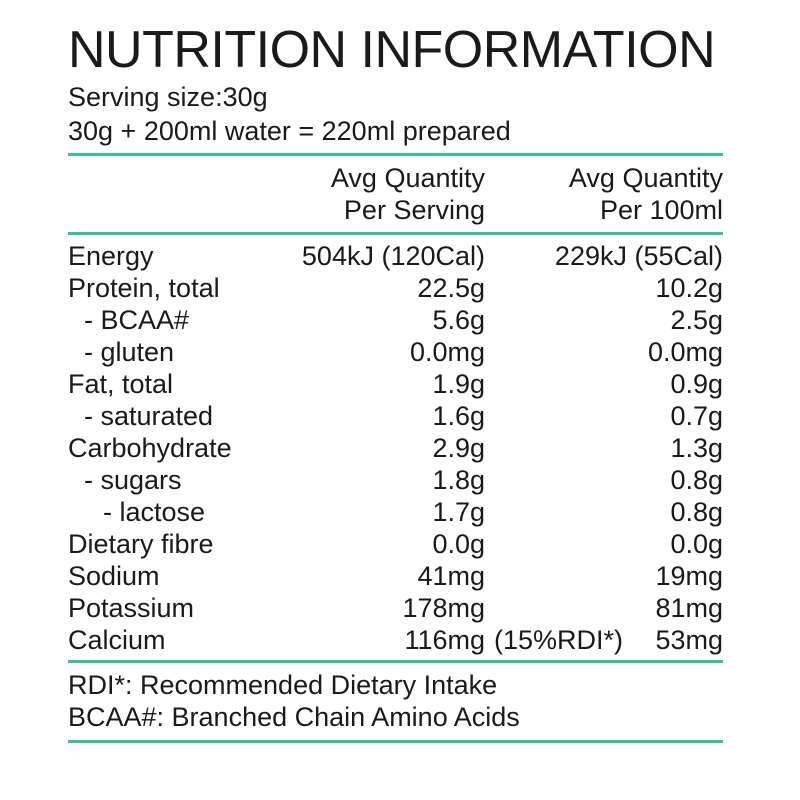 This screenshot has width=800, height=800. I want to click on per-100ml-value: 10.2g, so click(689, 288).